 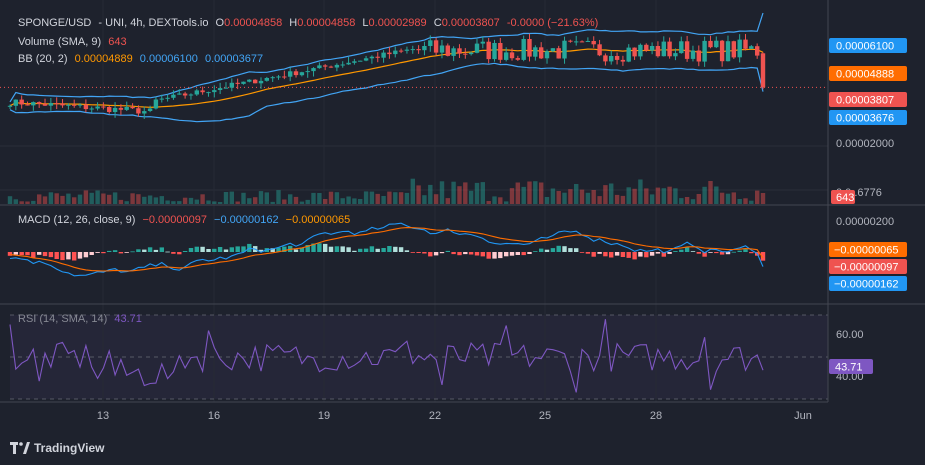 I want to click on badge-volume: 643, so click(x=843, y=197).